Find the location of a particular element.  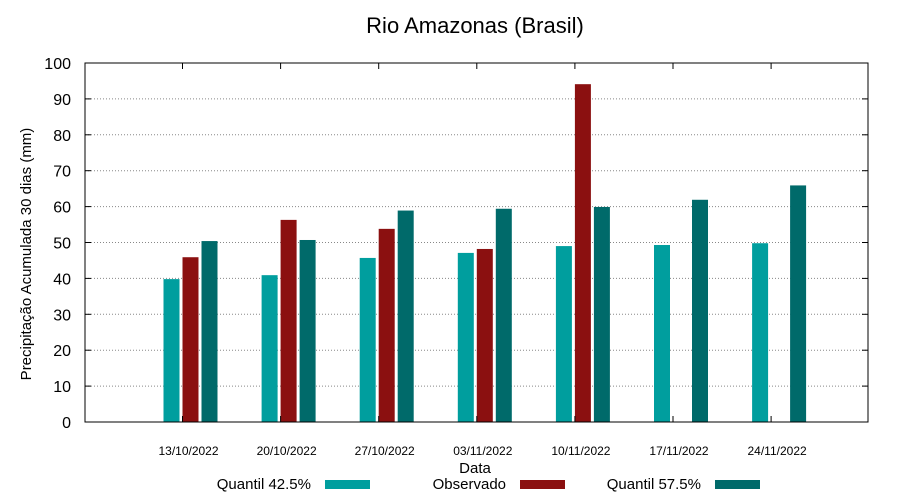

y-axis-label: Precipitação Acumulada 30 dias (mm) is located at coordinates (26, 254).